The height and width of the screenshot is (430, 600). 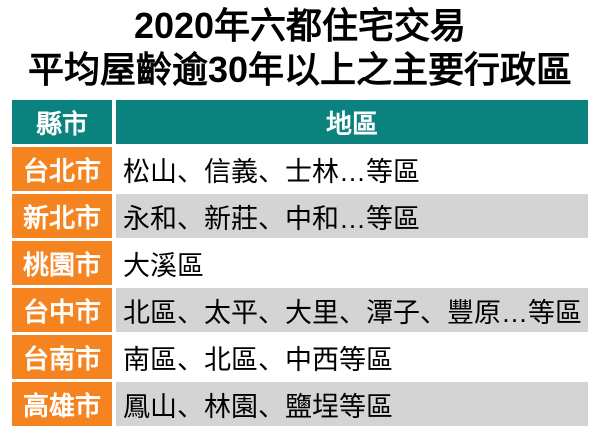 I want to click on table-row-taichung: 台中市 北區、太平、大里、潭子、豐原…等區, so click(x=300, y=310).